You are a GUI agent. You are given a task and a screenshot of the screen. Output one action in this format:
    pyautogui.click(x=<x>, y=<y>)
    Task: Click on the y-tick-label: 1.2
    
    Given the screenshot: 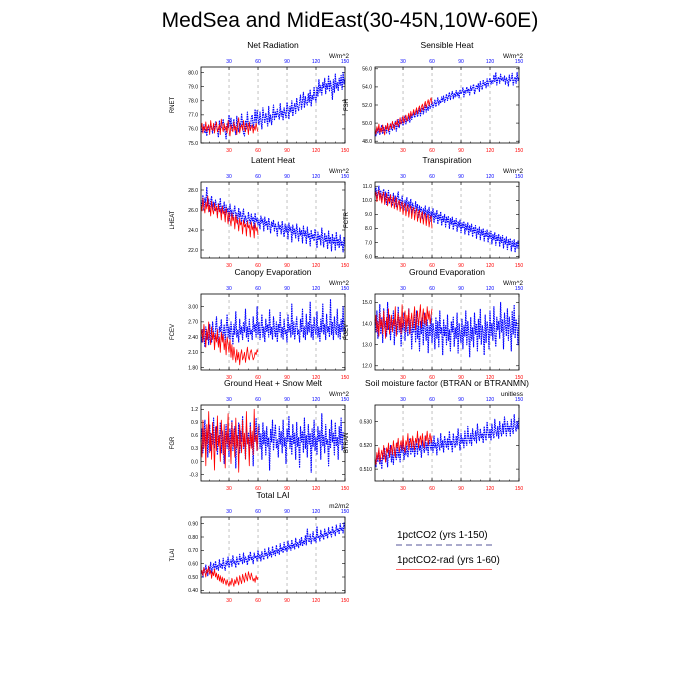 What is the action you would take?
    pyautogui.click(x=194, y=410)
    